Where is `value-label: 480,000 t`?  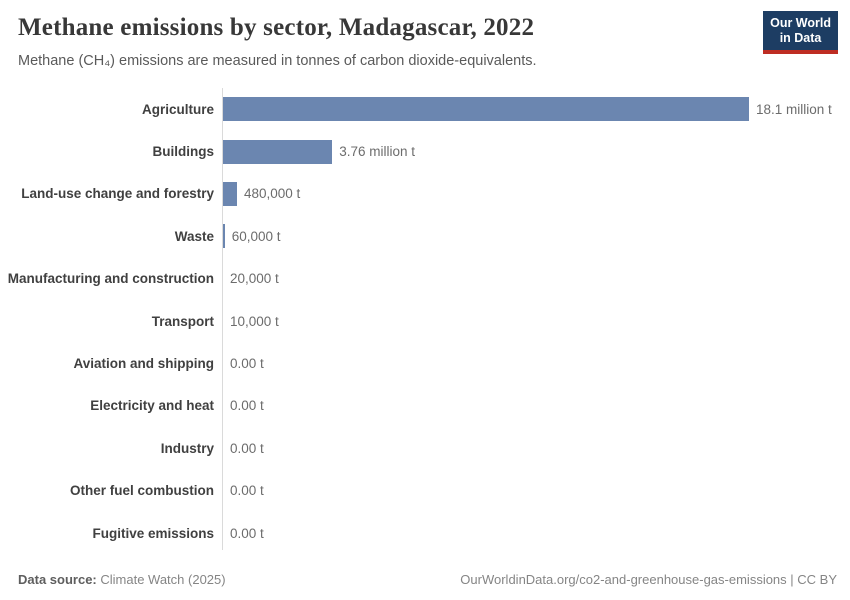 value-label: 480,000 t is located at coordinates (272, 194).